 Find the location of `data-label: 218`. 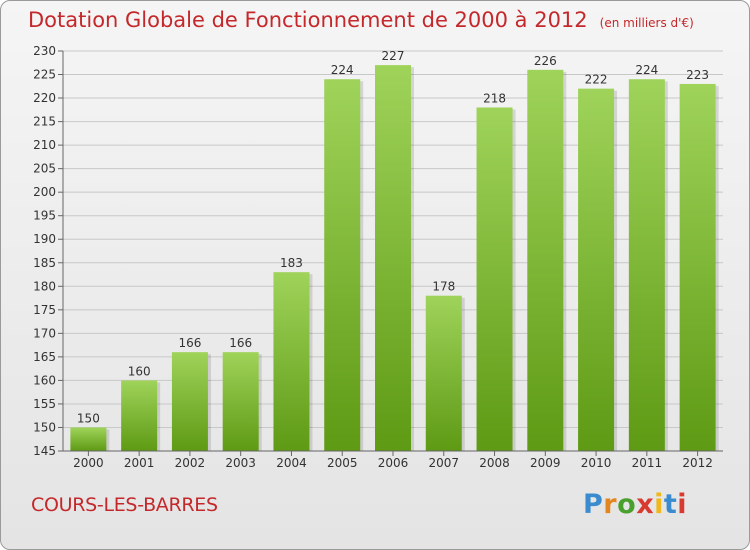

data-label: 218 is located at coordinates (494, 98).